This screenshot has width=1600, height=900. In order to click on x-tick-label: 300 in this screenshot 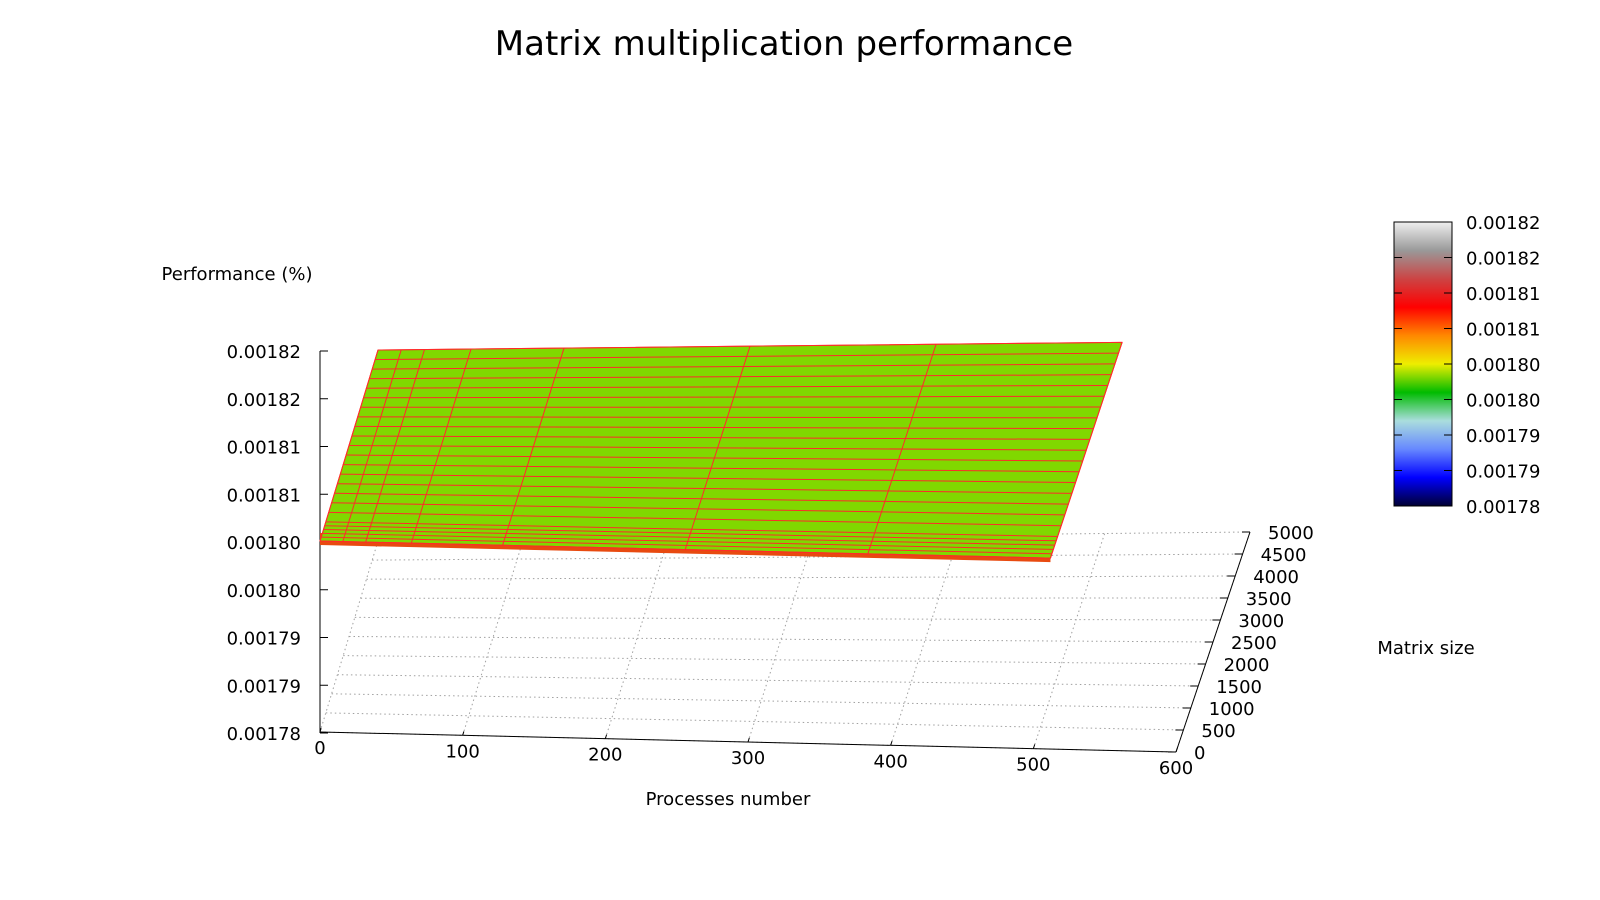, I will do `click(748, 758)`.